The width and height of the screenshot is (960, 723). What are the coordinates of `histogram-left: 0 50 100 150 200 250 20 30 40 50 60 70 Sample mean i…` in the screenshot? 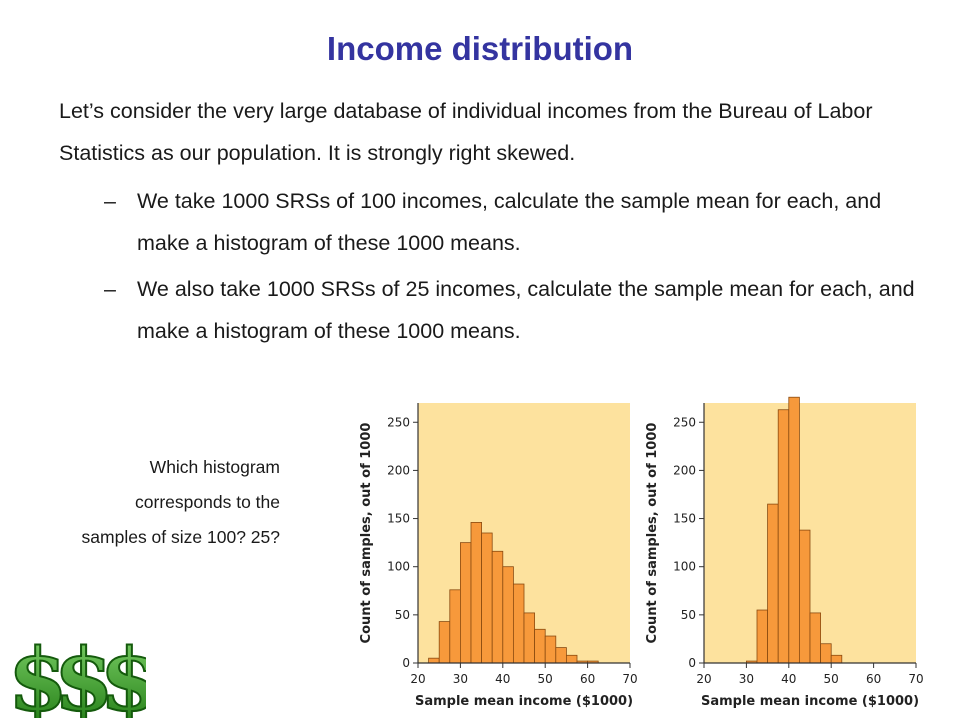 It's located at (494, 557).